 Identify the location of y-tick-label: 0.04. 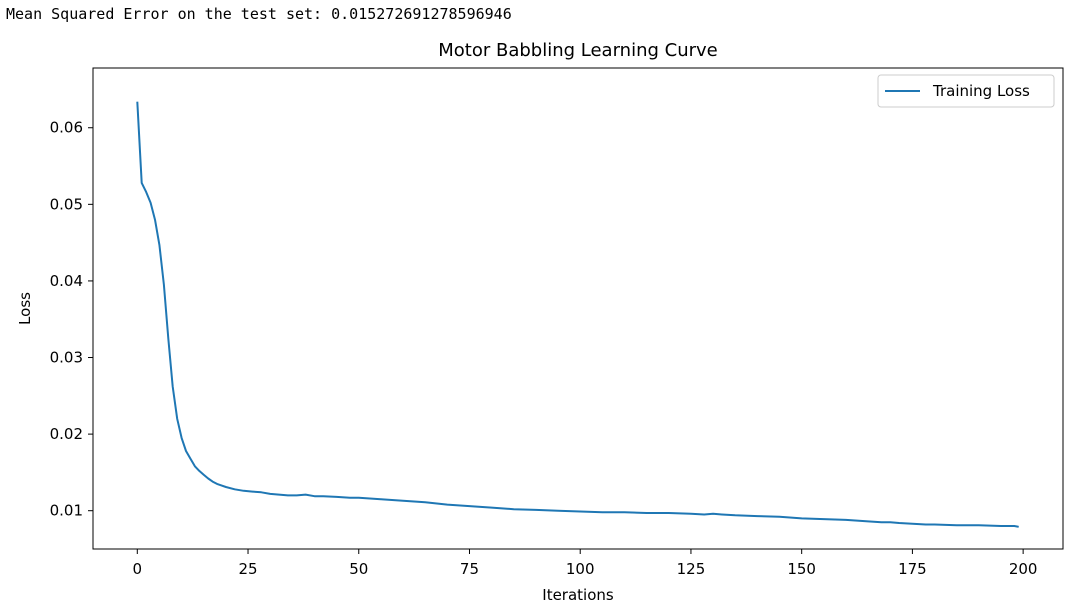
(66, 281).